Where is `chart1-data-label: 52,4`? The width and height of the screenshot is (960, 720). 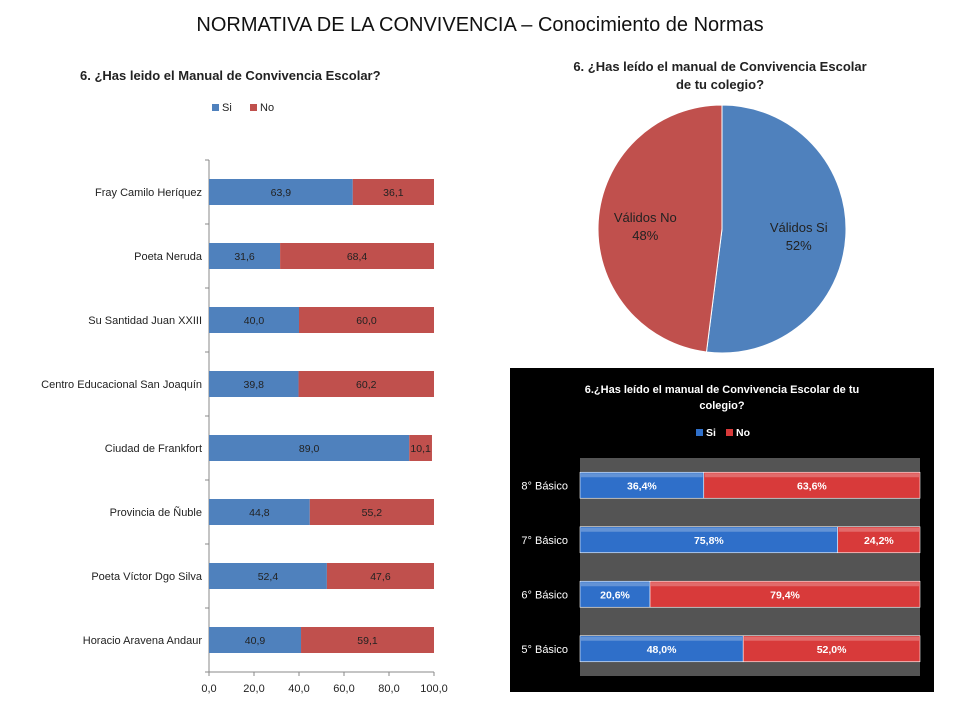
chart1-data-label: 52,4 is located at coordinates (268, 577).